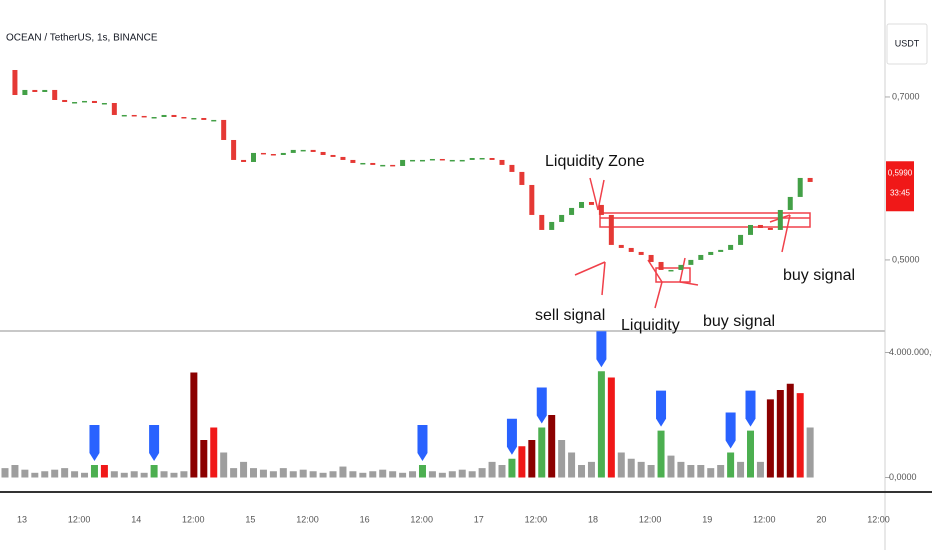  I want to click on x-tick-label: 14, so click(136, 519).